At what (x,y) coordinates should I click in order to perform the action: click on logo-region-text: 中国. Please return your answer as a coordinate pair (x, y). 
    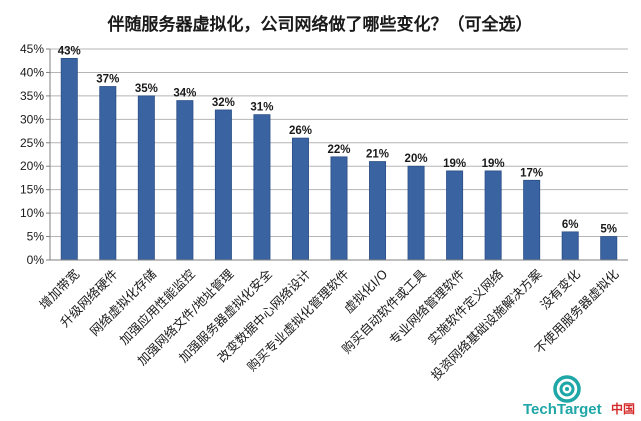
    Looking at the image, I should click on (623, 408).